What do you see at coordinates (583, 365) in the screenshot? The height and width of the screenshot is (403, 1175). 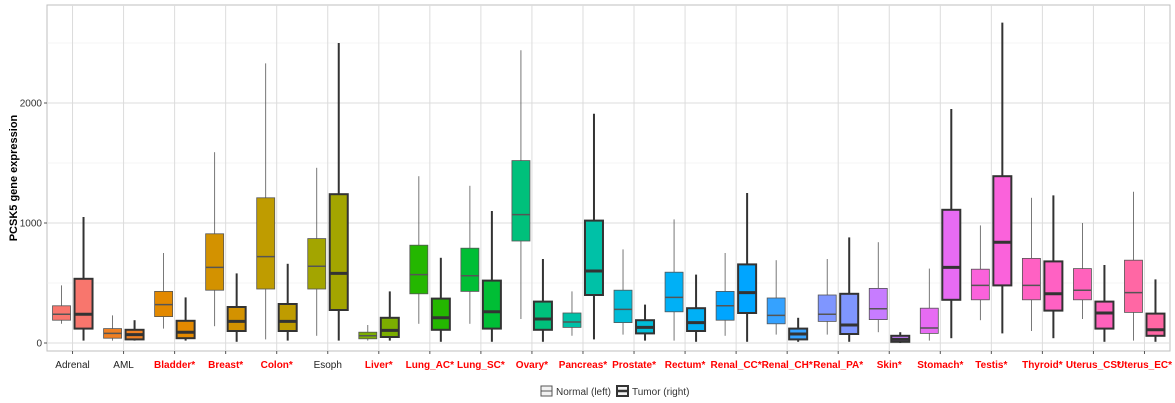 I see `x-tick-label: Pancreas*` at bounding box center [583, 365].